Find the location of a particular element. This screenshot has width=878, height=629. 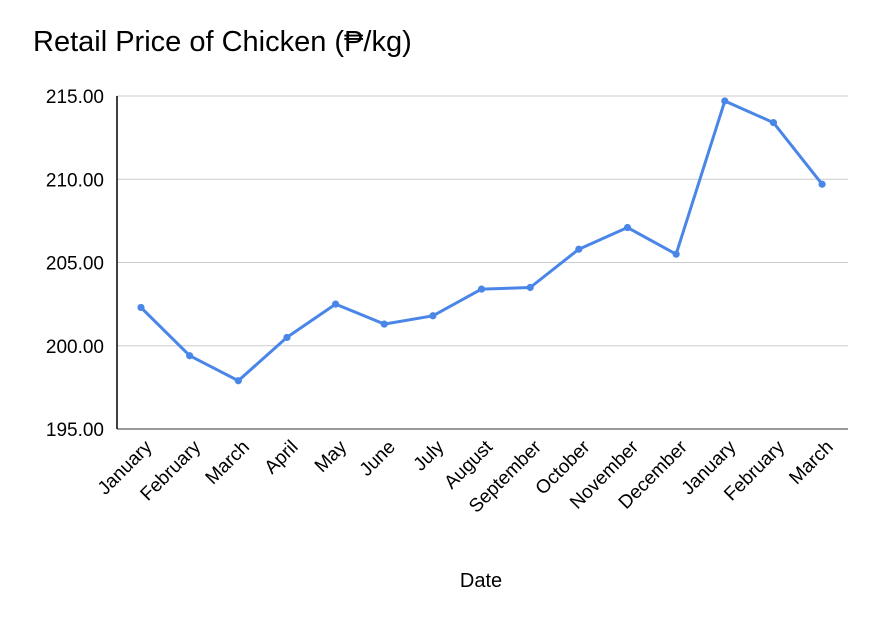

y-tick-label: 215.00 is located at coordinates (75, 97).